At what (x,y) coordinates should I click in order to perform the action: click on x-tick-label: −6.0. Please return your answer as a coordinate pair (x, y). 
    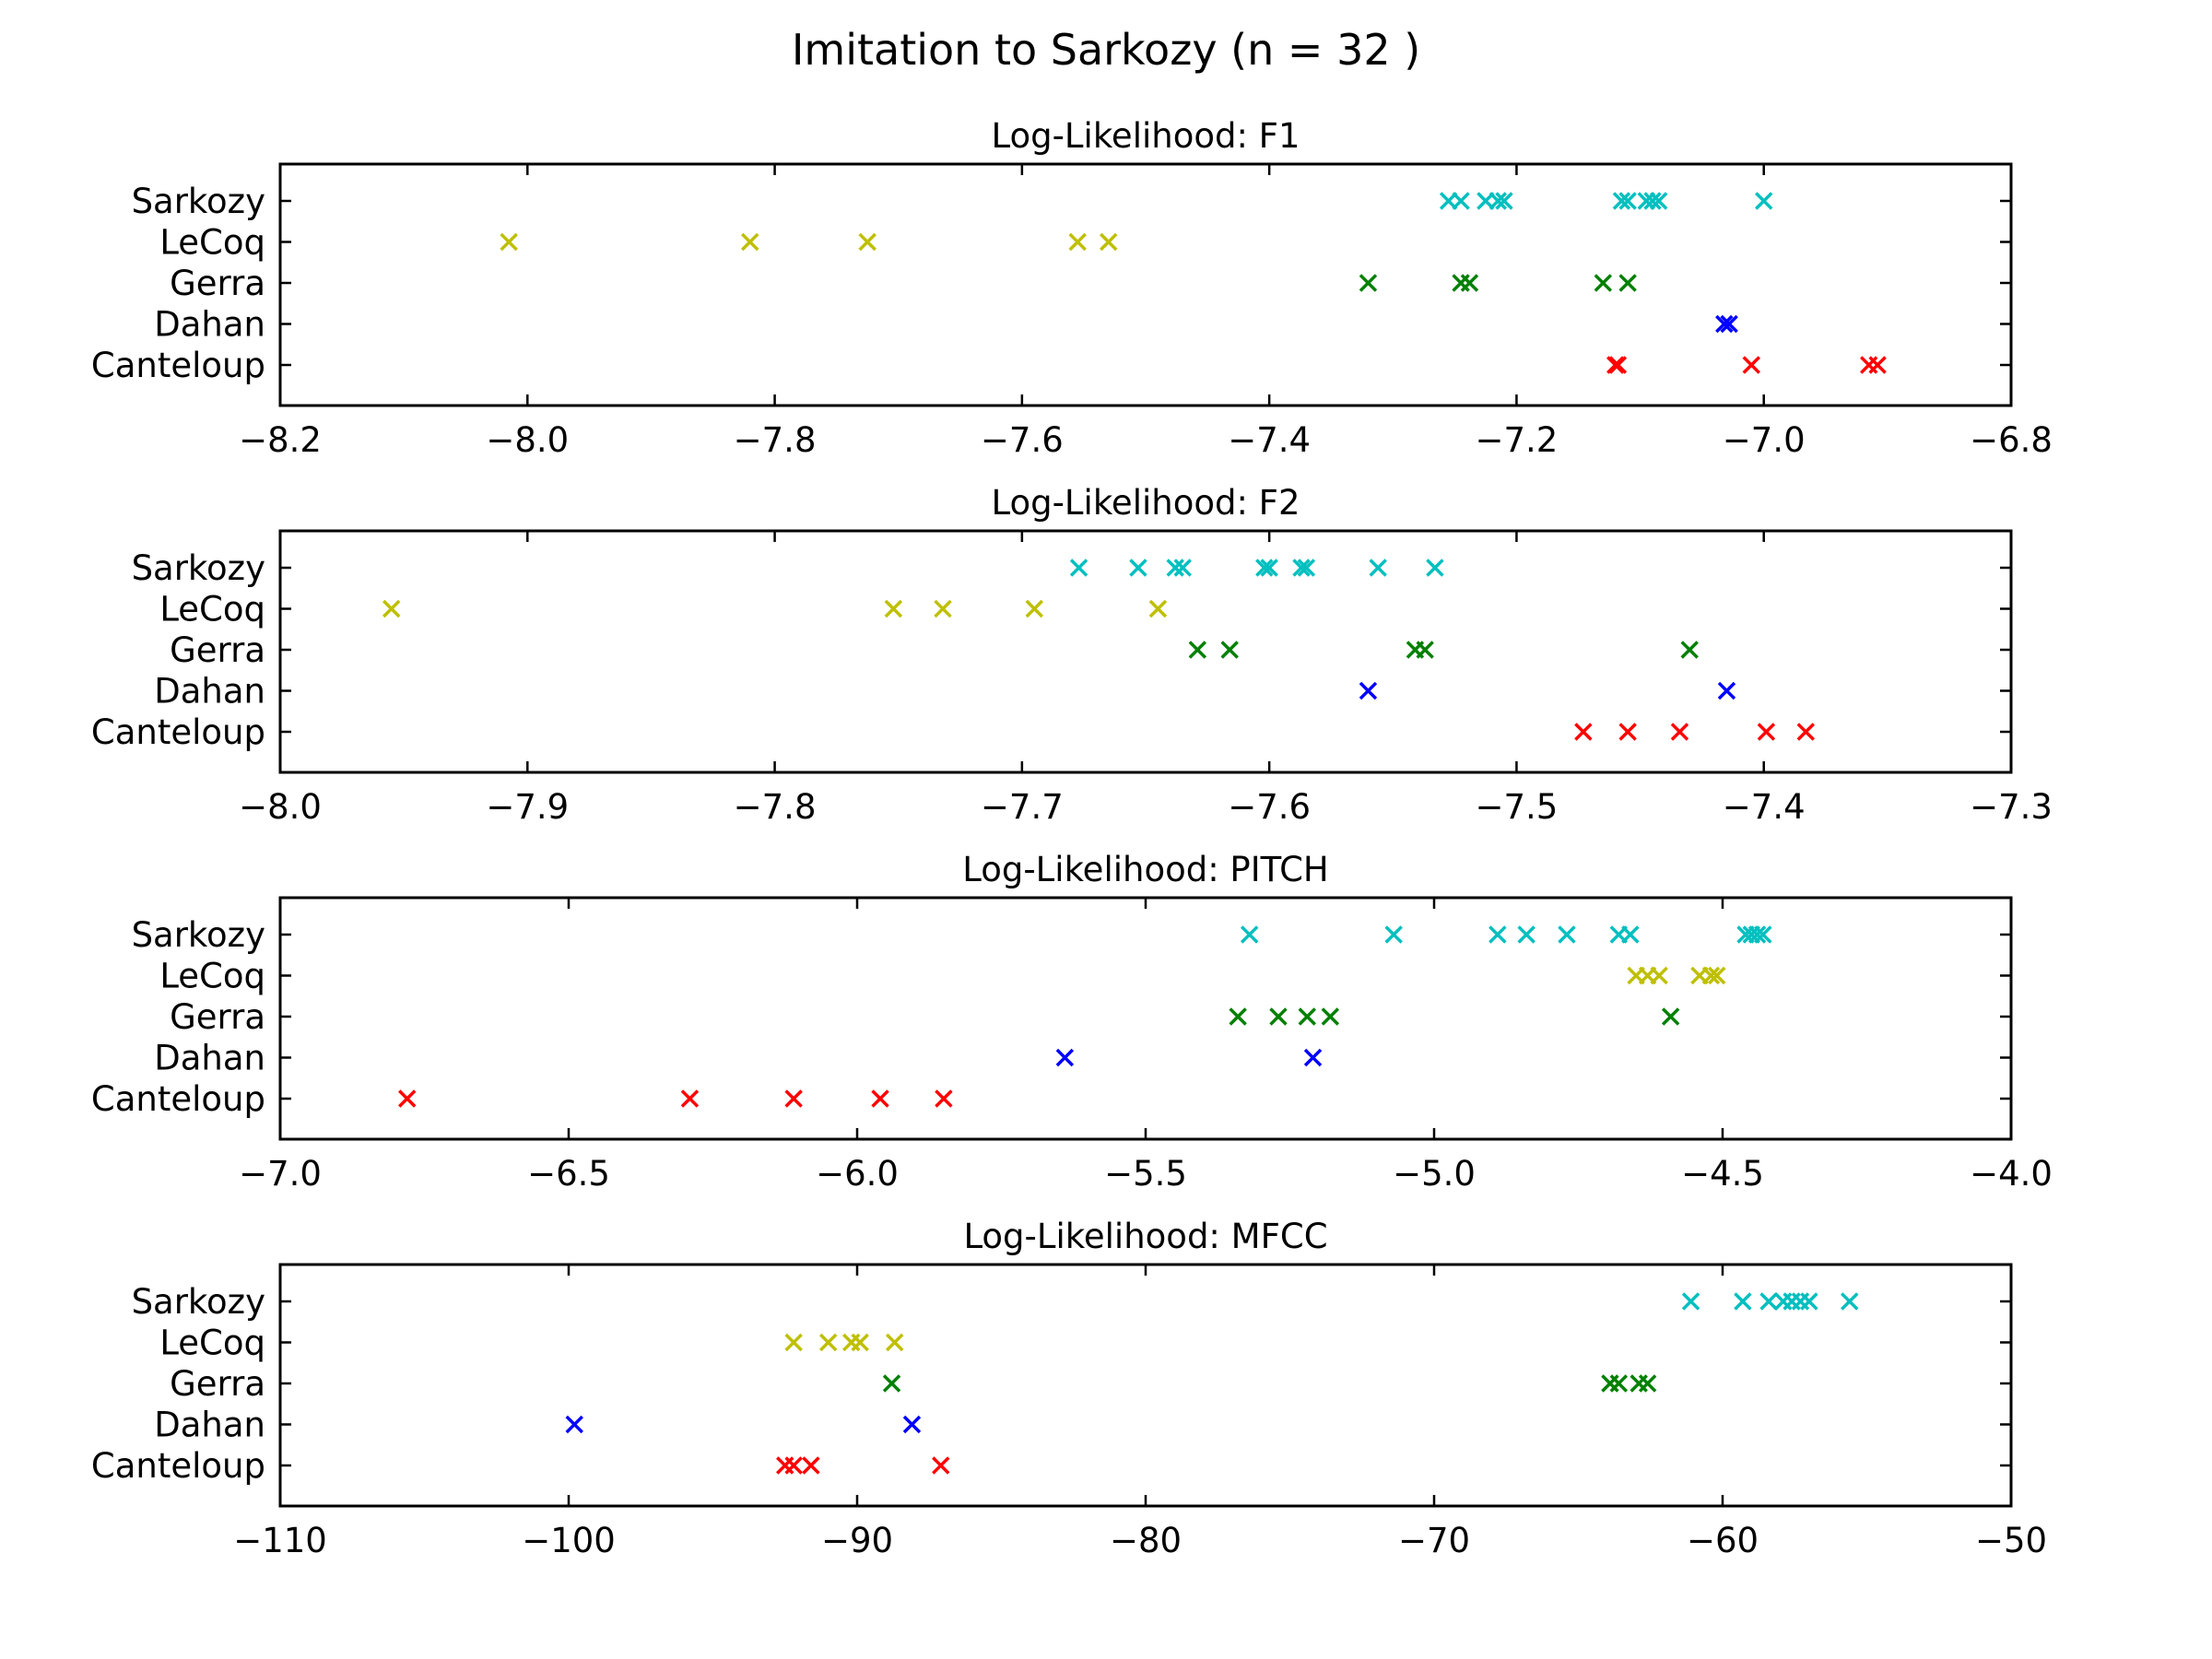
    Looking at the image, I should click on (857, 1174).